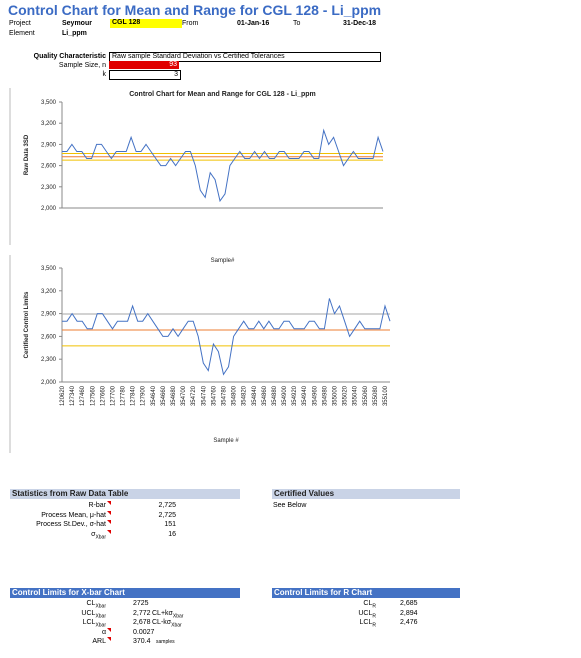  What do you see at coordinates (141, 603) in the screenshot?
I see `value: 2725` at bounding box center [141, 603].